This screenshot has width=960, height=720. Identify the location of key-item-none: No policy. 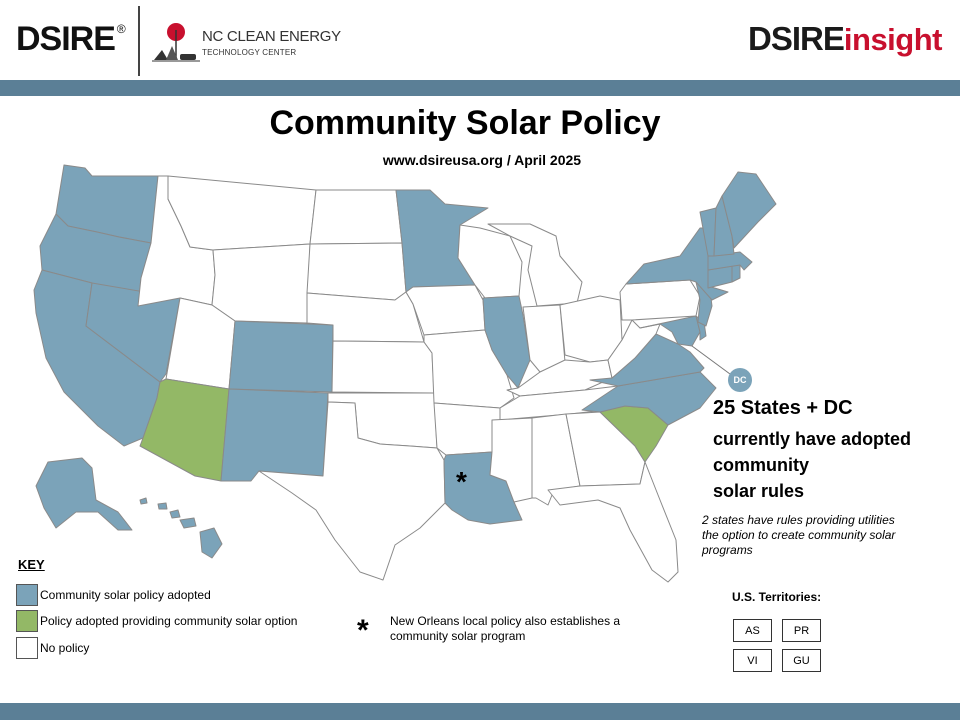
(52, 648).